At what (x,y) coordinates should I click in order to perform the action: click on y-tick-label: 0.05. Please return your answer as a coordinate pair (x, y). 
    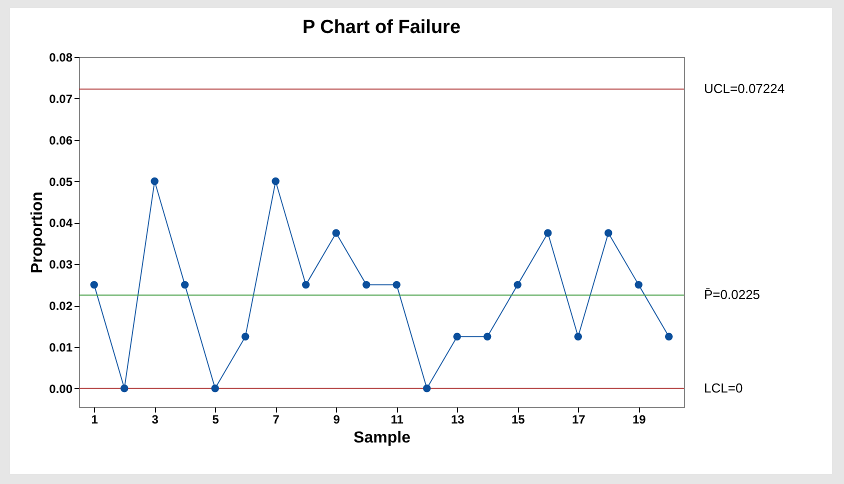
    Looking at the image, I should click on (61, 181).